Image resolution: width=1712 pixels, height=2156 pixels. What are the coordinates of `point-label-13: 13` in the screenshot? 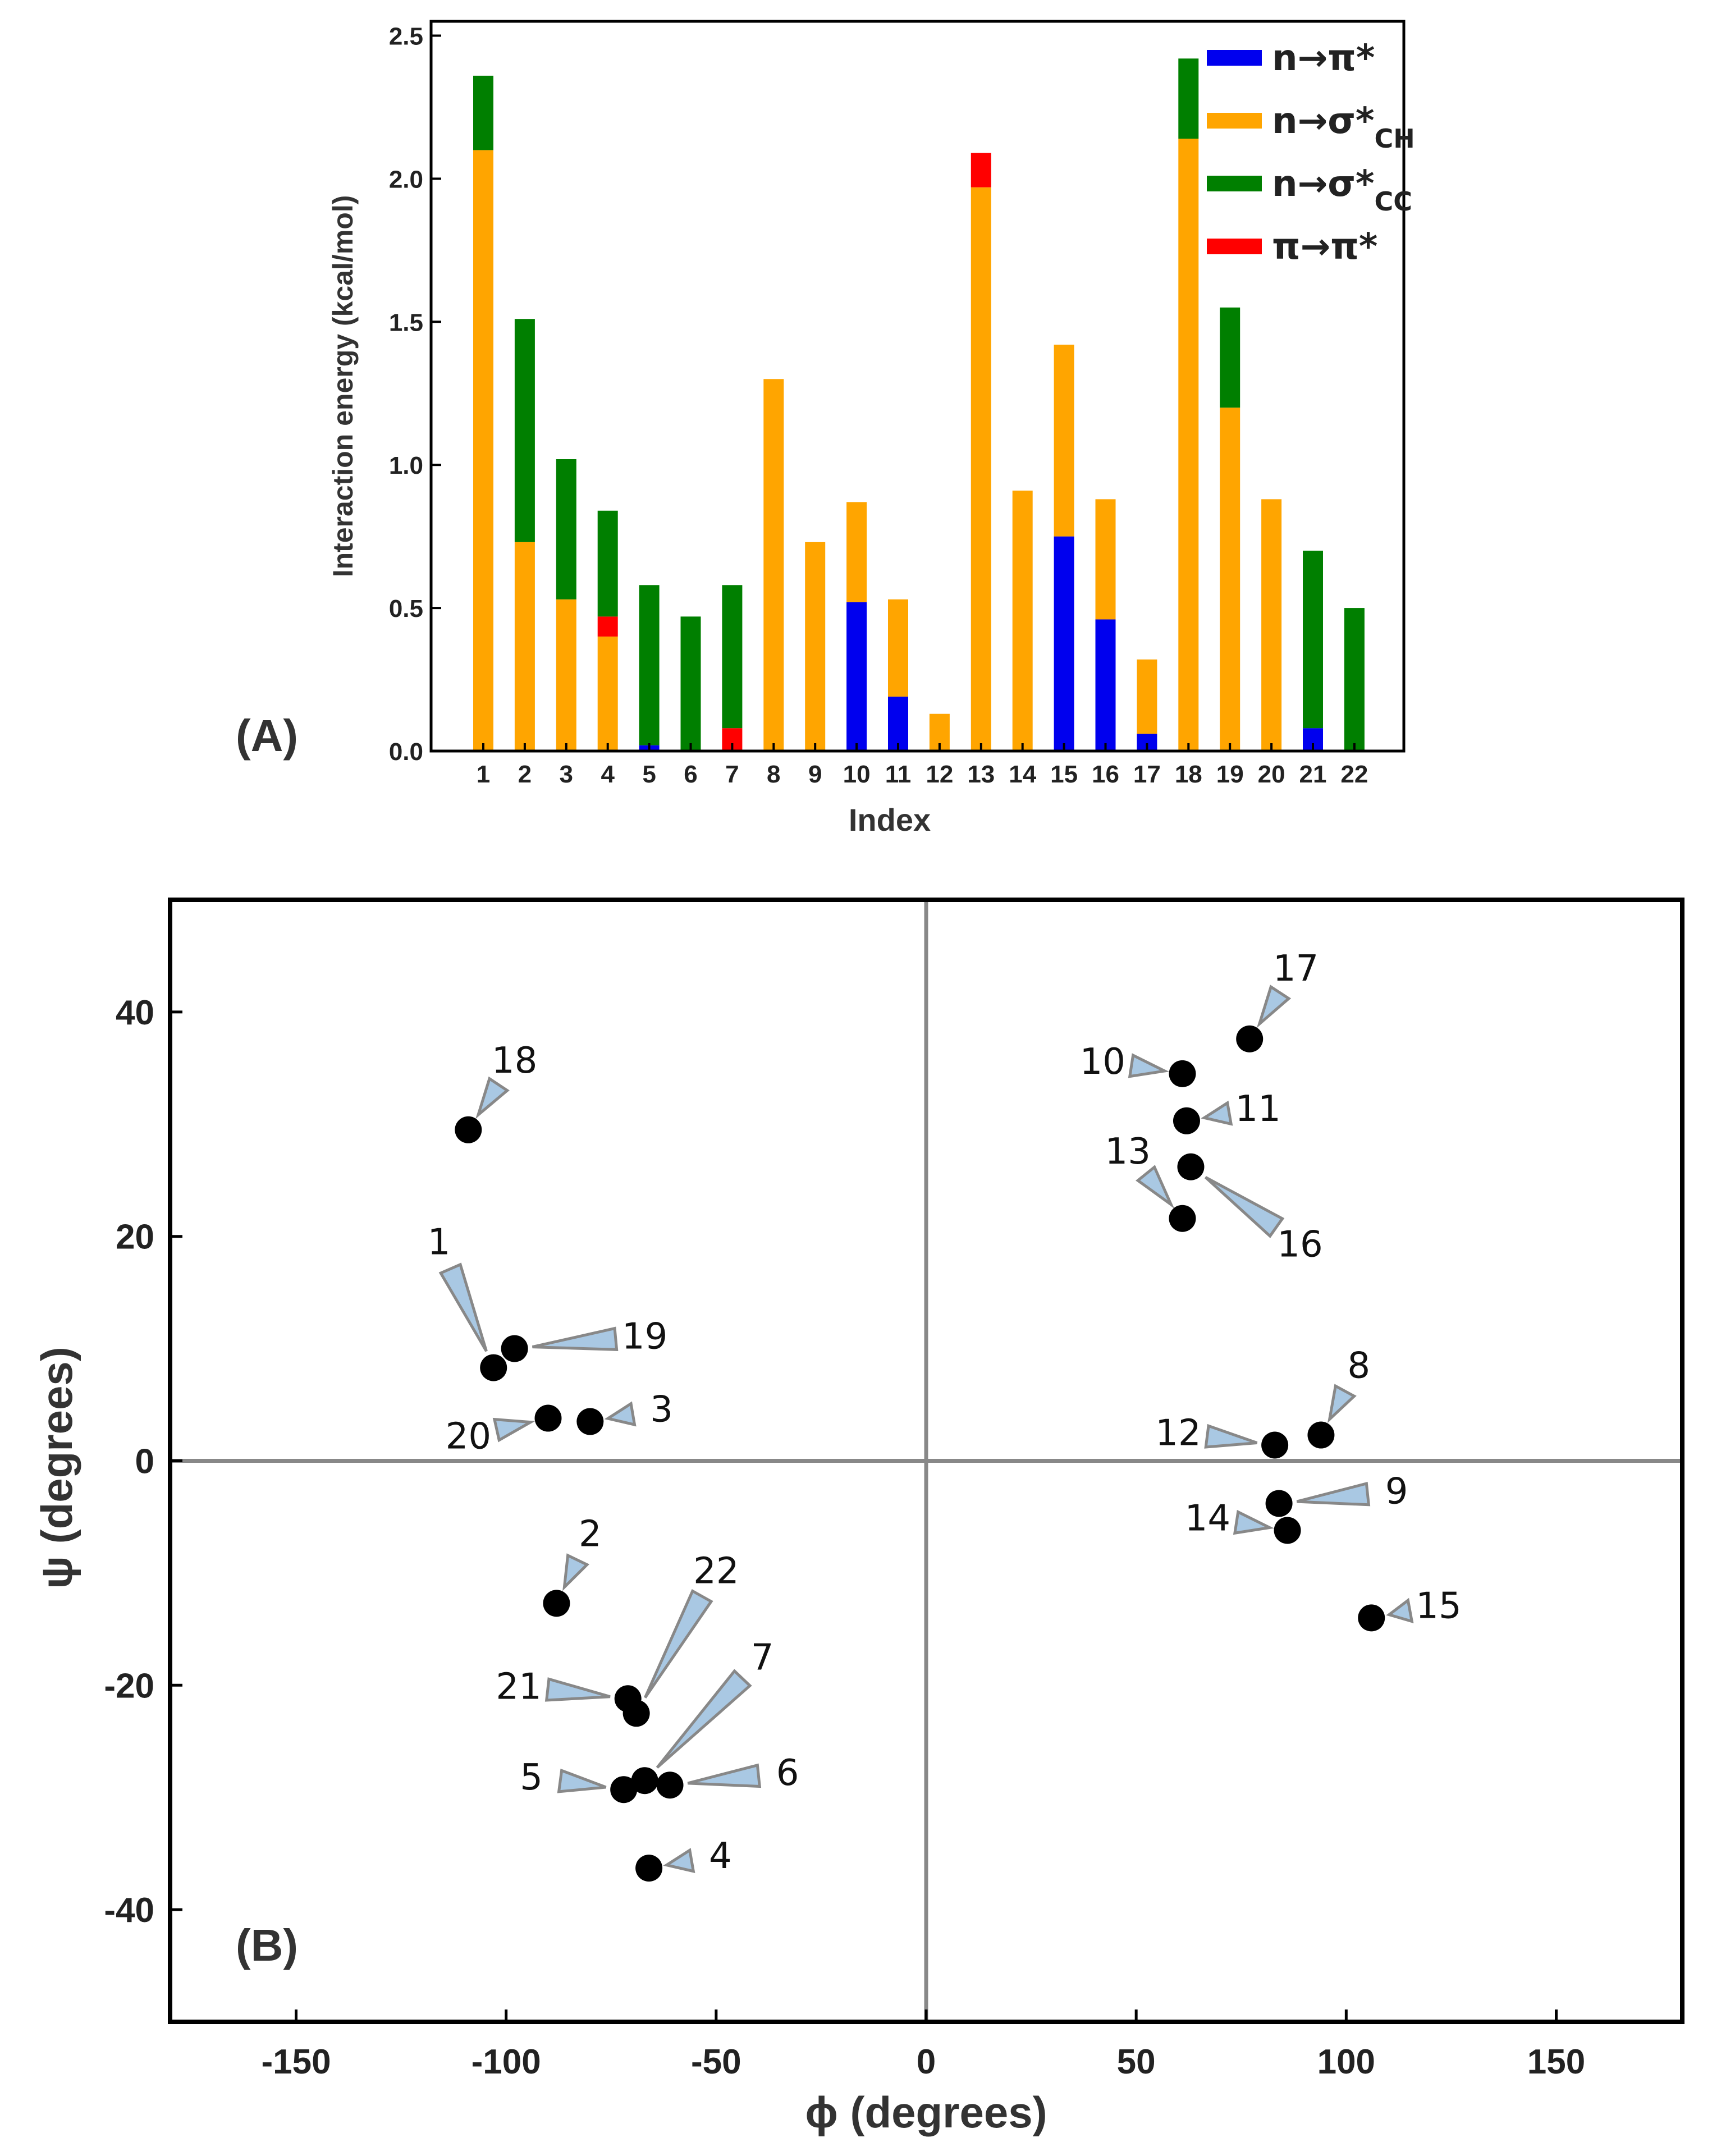 It's located at (1127, 1152).